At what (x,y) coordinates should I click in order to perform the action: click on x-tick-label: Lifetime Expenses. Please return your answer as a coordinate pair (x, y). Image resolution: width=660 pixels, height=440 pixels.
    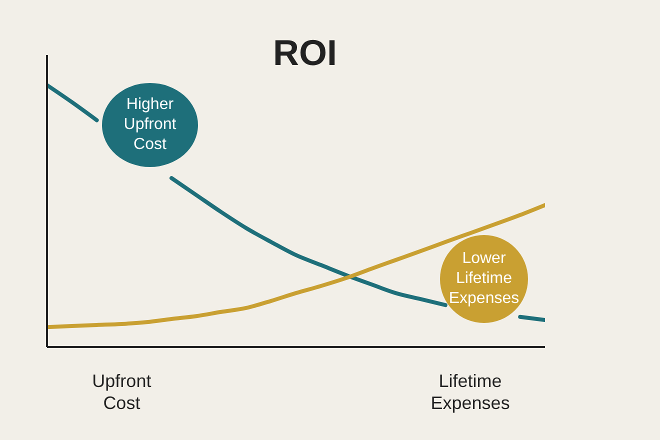
    Looking at the image, I should click on (470, 392).